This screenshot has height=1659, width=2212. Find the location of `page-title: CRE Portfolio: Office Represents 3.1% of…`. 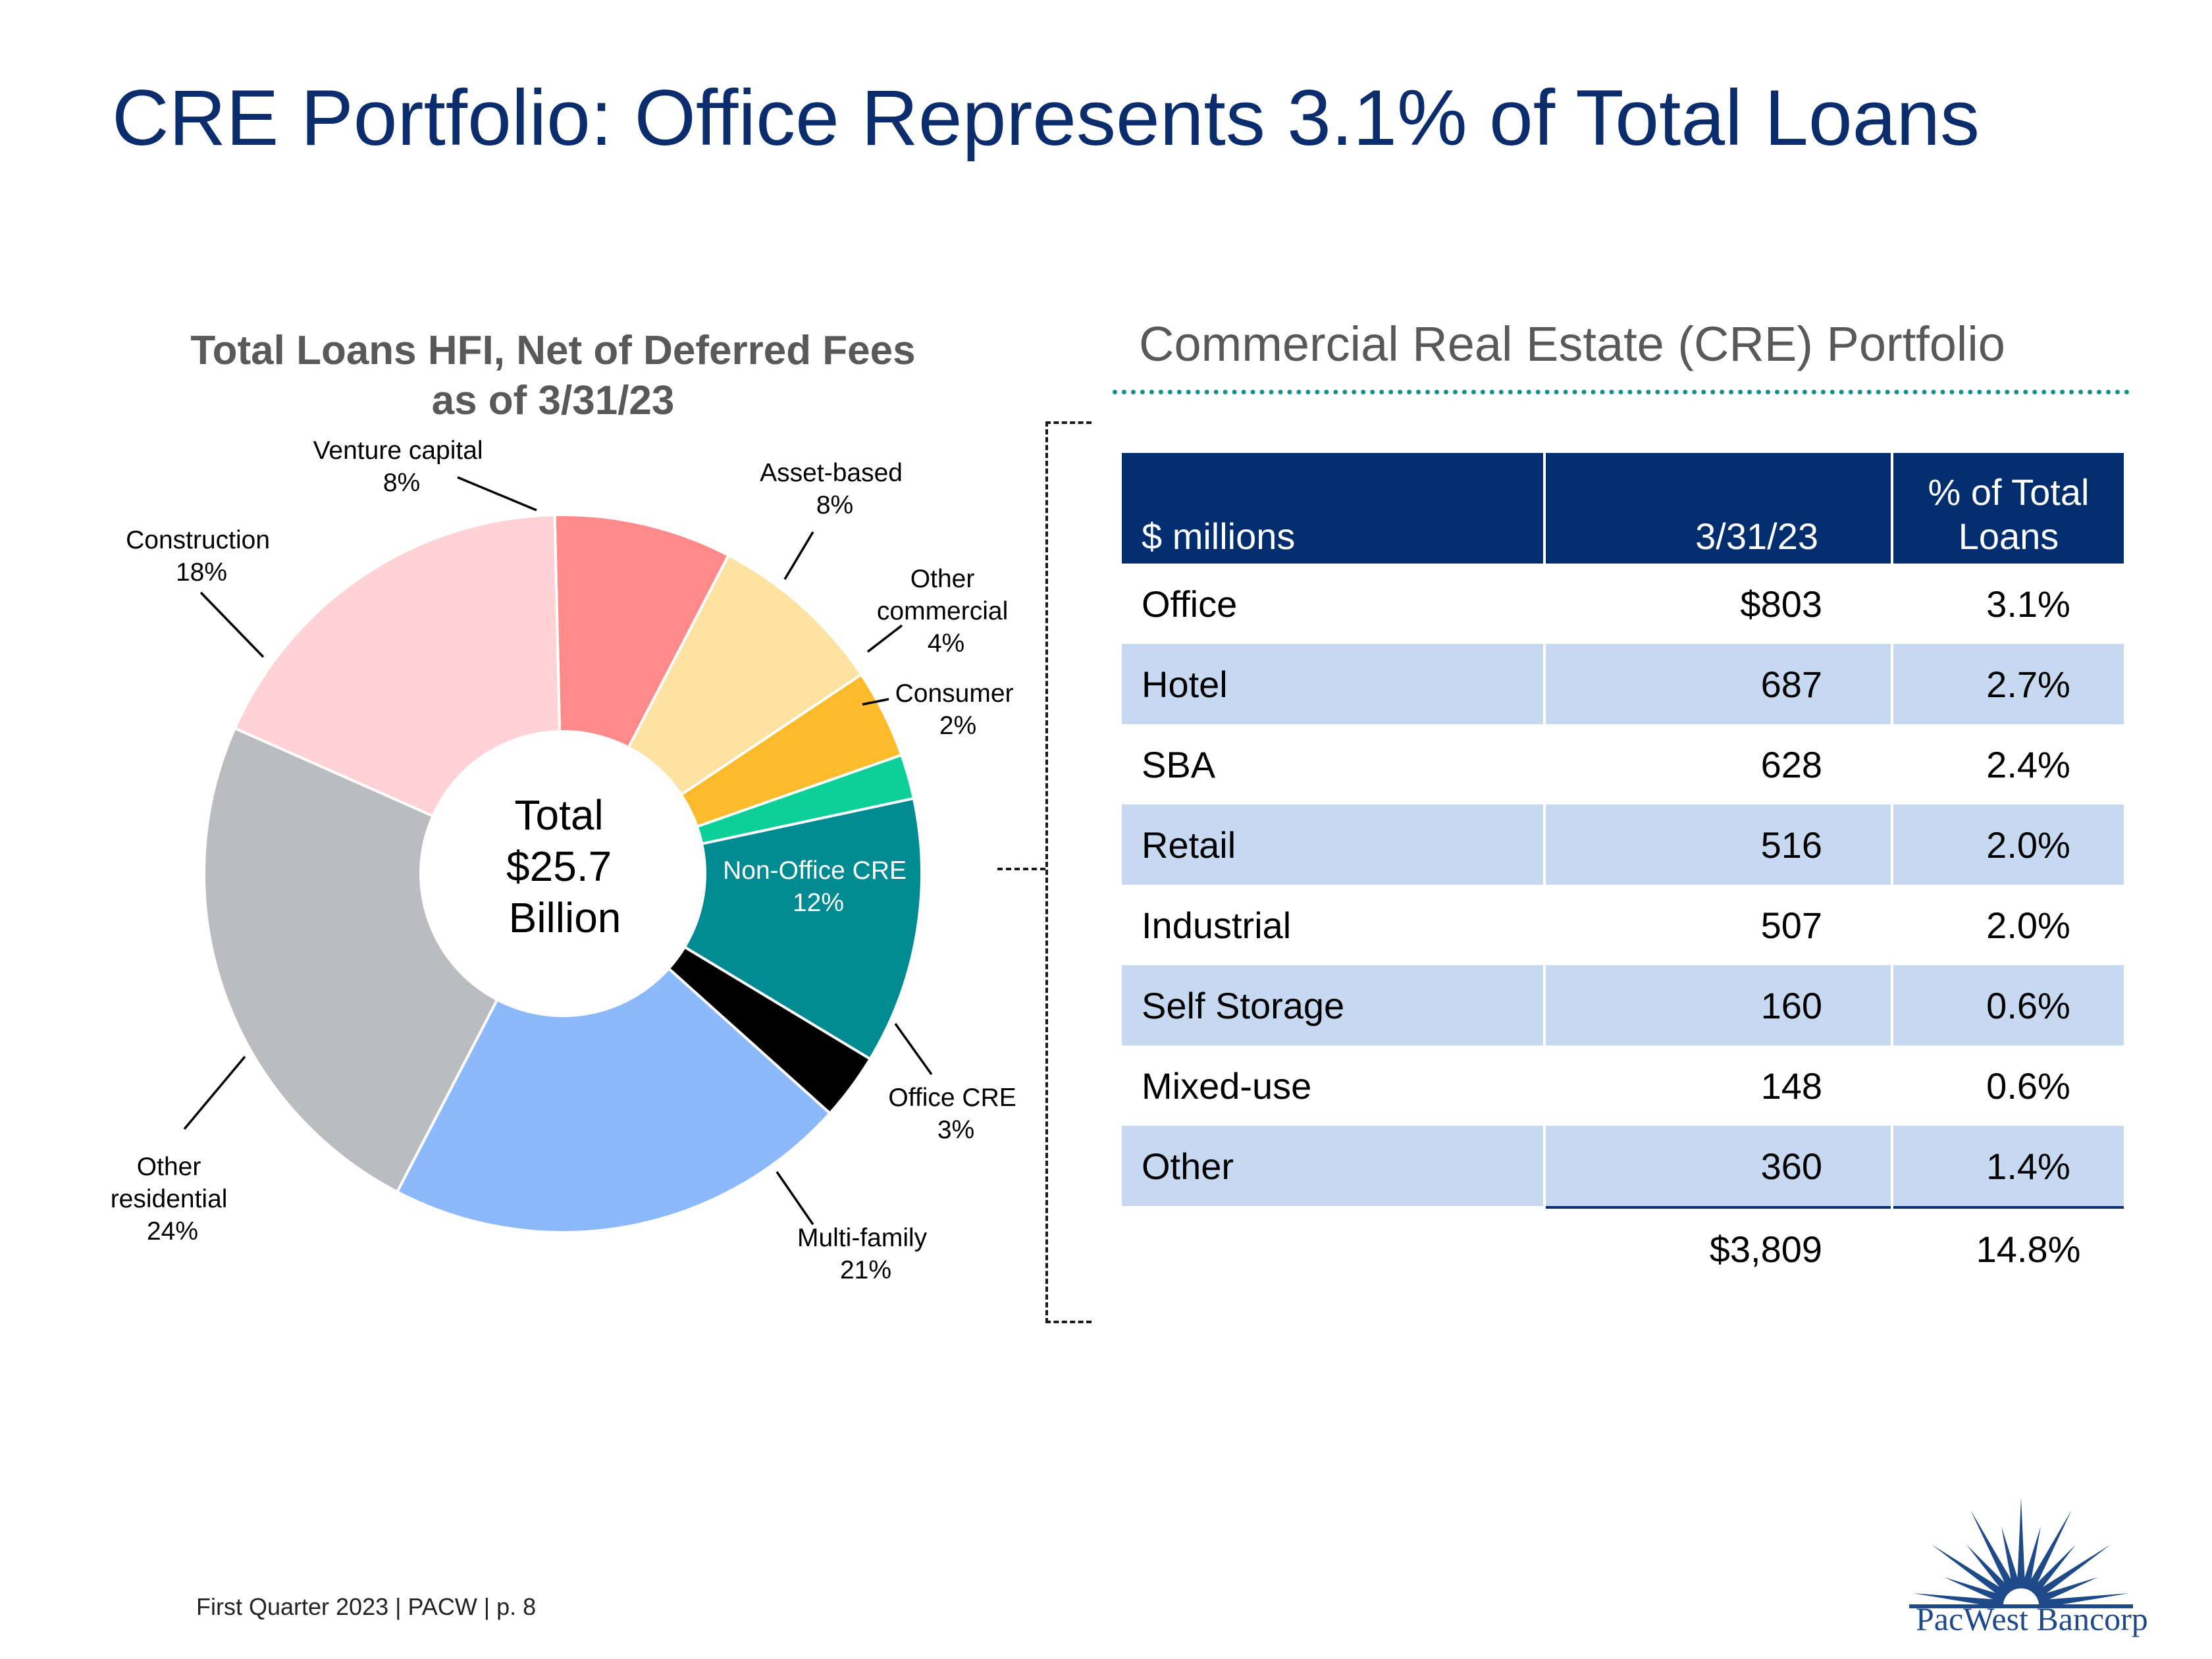

page-title: CRE Portfolio: Office Represents 3.1% of… is located at coordinates (1046, 118).